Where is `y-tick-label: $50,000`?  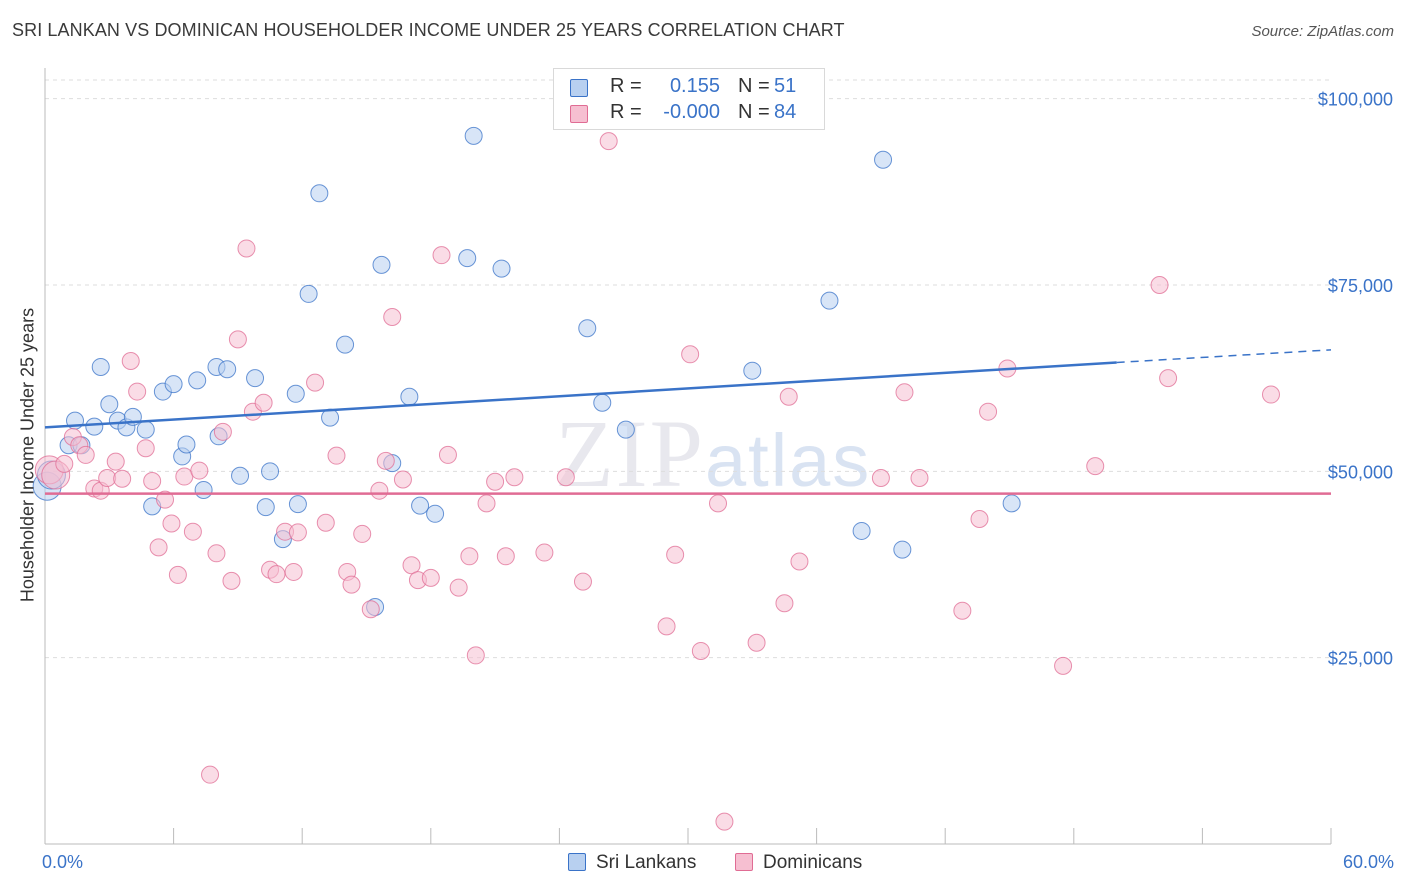 y-tick-label: $50,000 is located at coordinates (1360, 472).